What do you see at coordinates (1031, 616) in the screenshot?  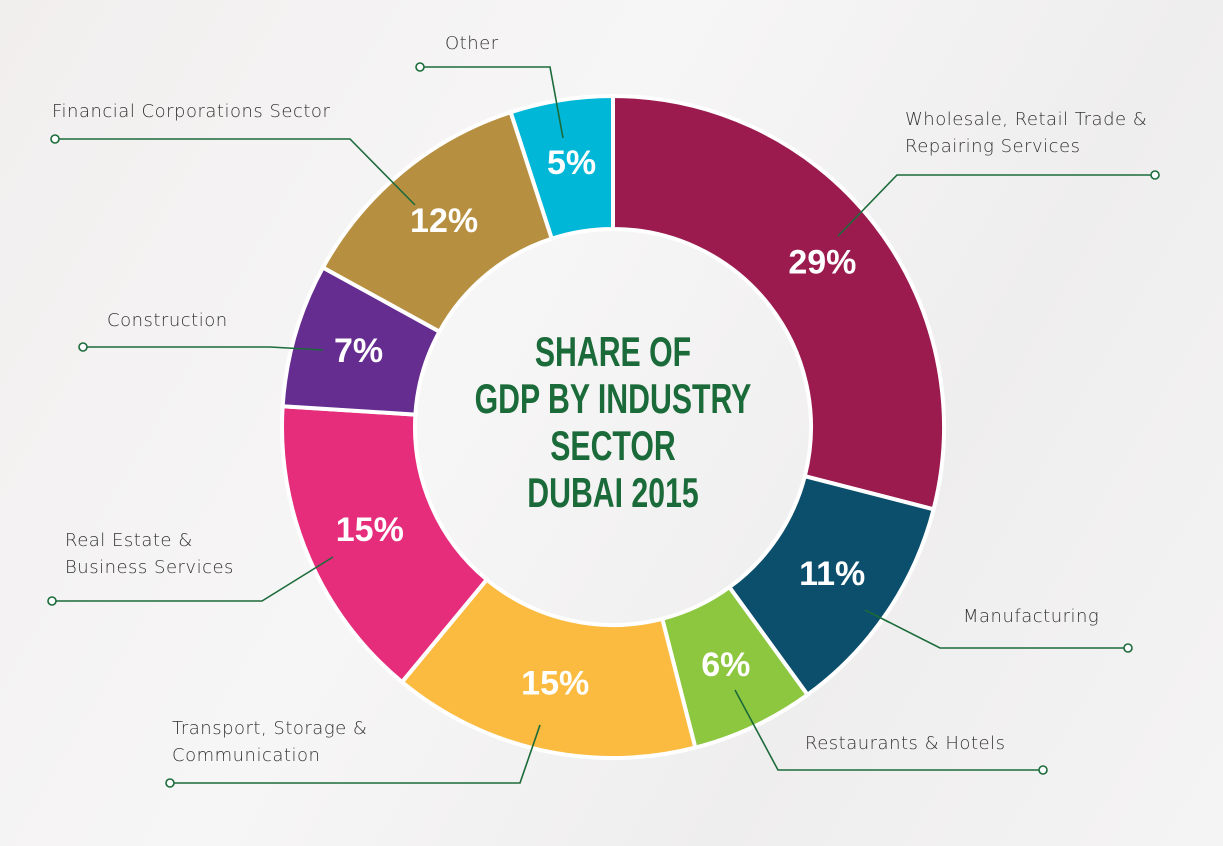 I see `category-label: Manufacturing` at bounding box center [1031, 616].